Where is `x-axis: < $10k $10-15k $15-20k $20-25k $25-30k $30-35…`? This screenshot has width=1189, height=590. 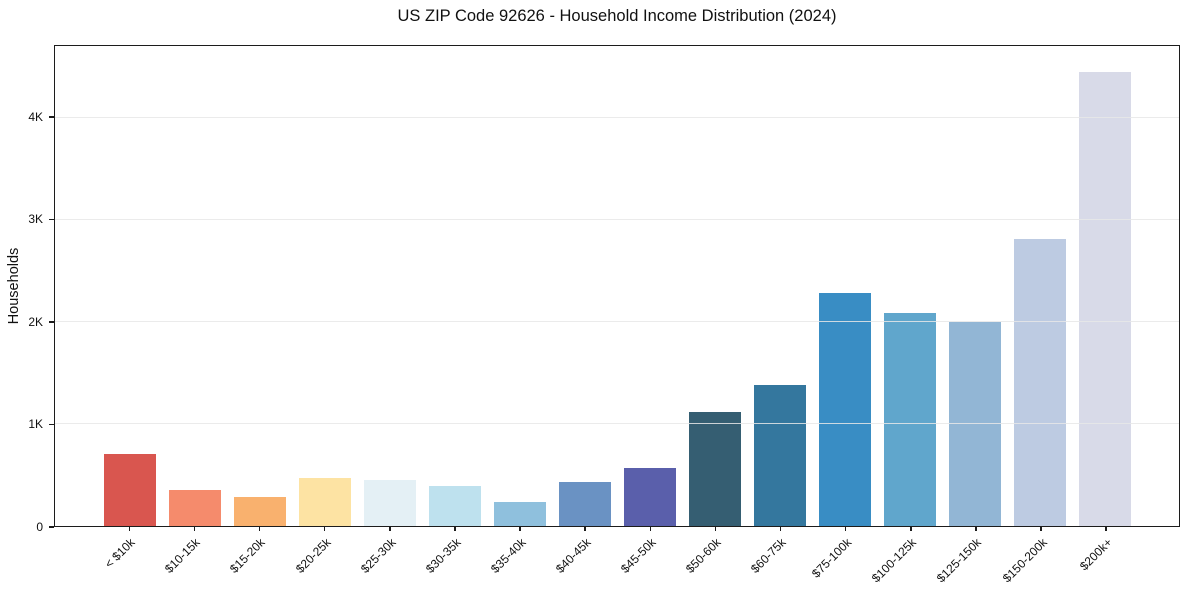 x-axis: < $10k $10-15k $15-20k $20-25k $25-30k $30-35… is located at coordinates (617, 558).